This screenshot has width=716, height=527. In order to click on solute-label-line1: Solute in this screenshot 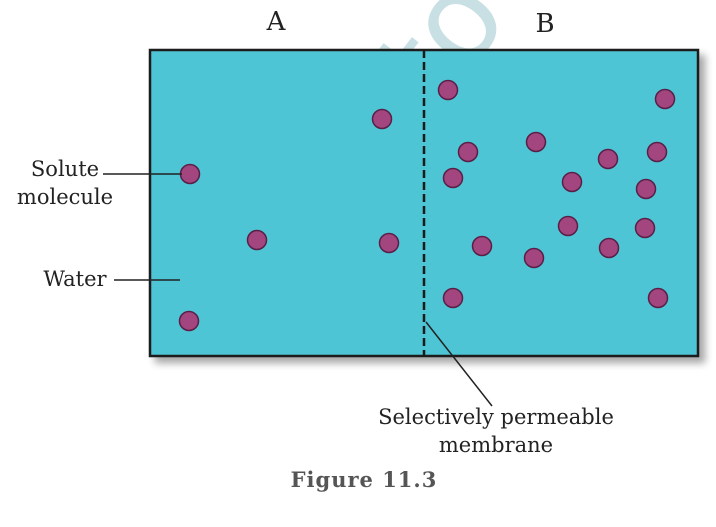, I will do `click(65, 169)`.